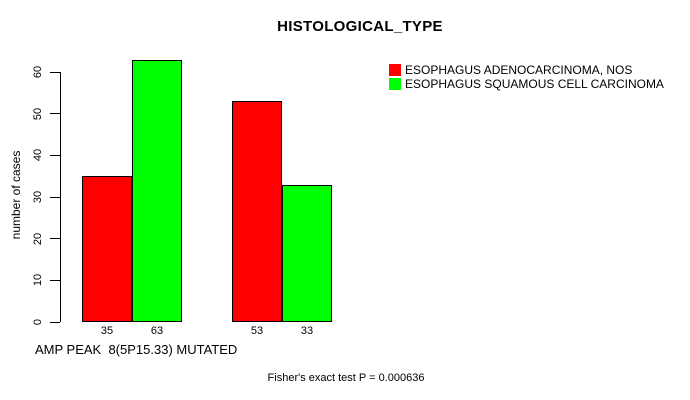  I want to click on y-axis-line, so click(60, 197).